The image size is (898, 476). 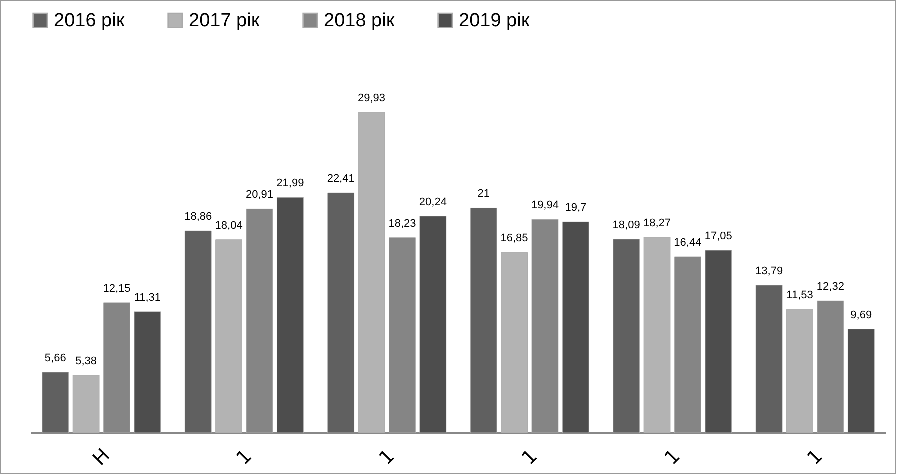 I want to click on data-label: 13,79, so click(x=770, y=271).